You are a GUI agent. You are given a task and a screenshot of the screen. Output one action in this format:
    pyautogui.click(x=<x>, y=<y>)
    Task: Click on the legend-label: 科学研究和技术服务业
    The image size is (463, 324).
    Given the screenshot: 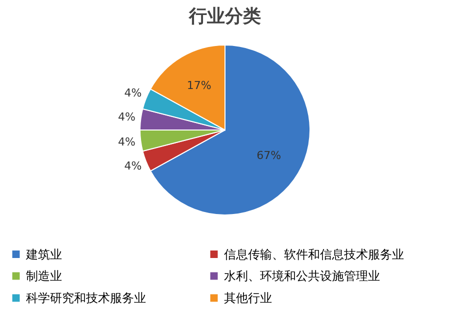 What is the action you would take?
    pyautogui.click(x=86, y=298)
    